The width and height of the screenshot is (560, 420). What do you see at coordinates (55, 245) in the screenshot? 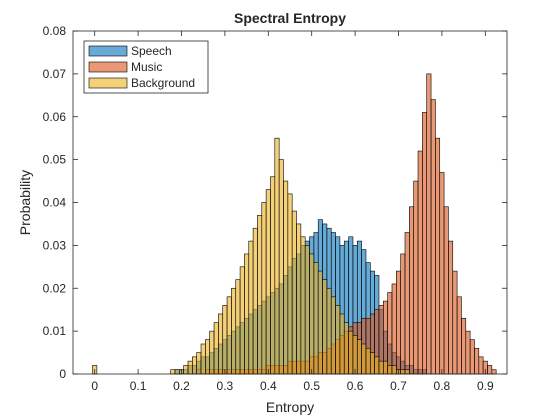
I see `y-tick-label: 0.03` at bounding box center [55, 245].